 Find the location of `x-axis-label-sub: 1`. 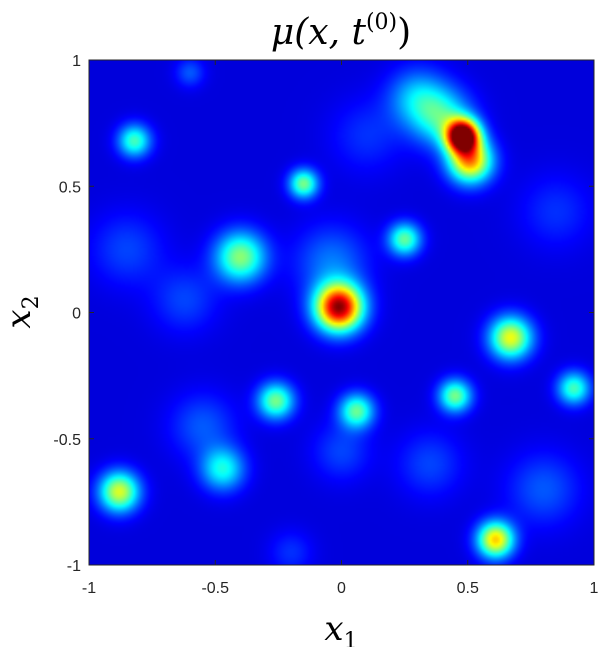

x-axis-label-sub: 1 is located at coordinates (351, 638).